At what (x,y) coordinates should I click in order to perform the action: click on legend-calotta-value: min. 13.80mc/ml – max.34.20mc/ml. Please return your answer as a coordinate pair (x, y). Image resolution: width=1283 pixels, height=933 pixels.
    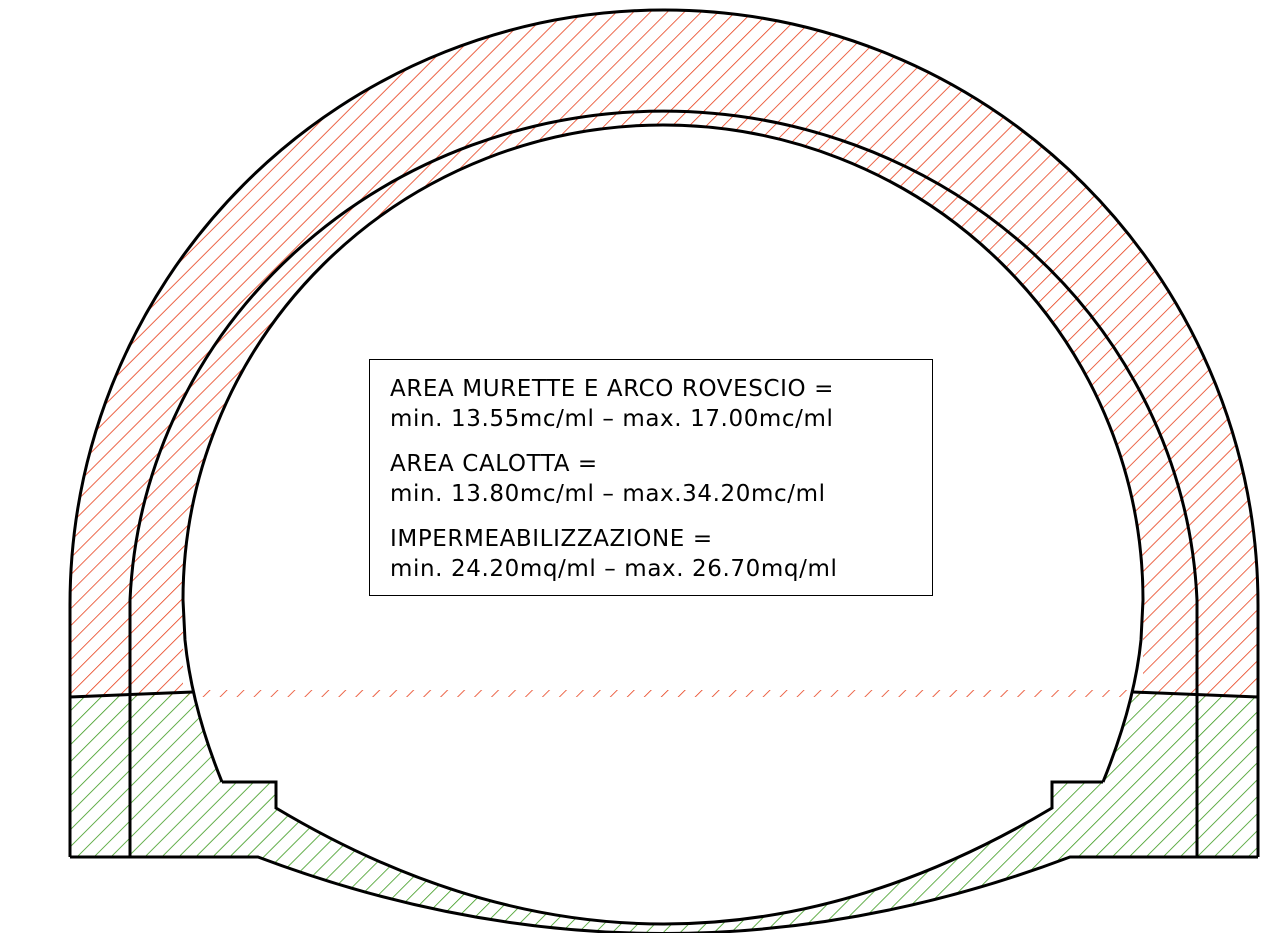
    Looking at the image, I should click on (608, 494).